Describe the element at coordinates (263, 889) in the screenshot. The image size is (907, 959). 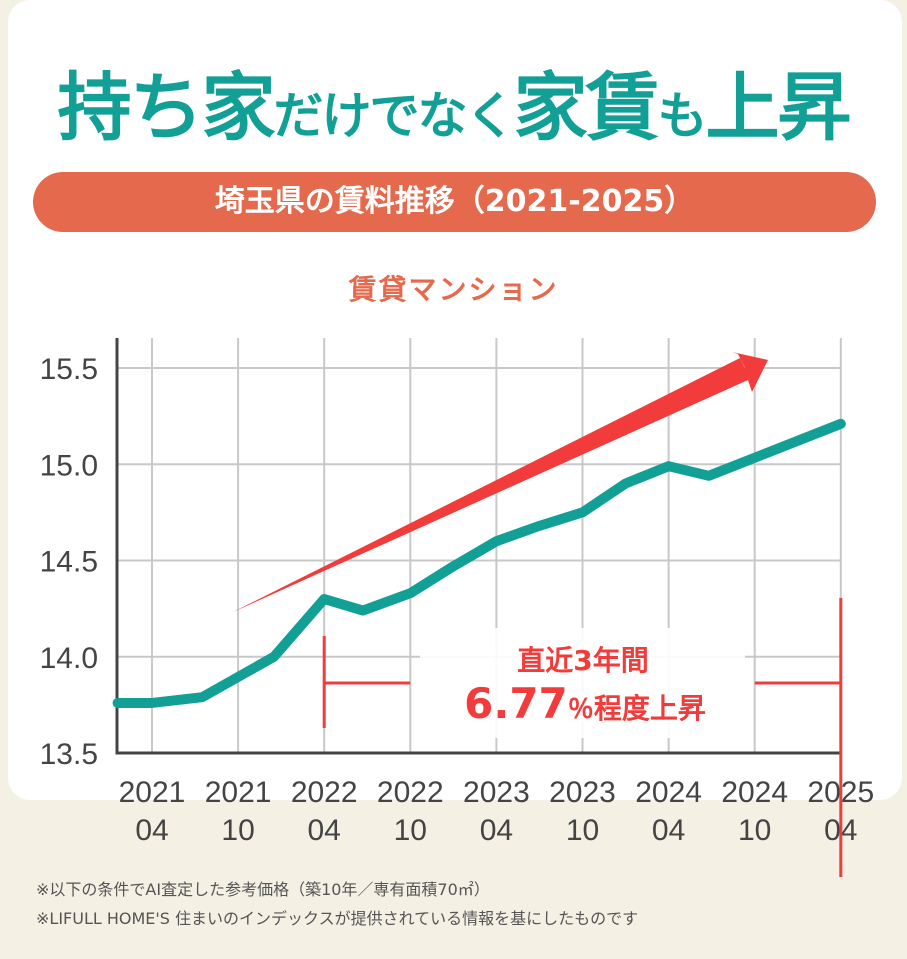
I see `footnote-1: ※以下の条件でAI査定した参考価格（築10年／専有面積70㎡）` at that location.